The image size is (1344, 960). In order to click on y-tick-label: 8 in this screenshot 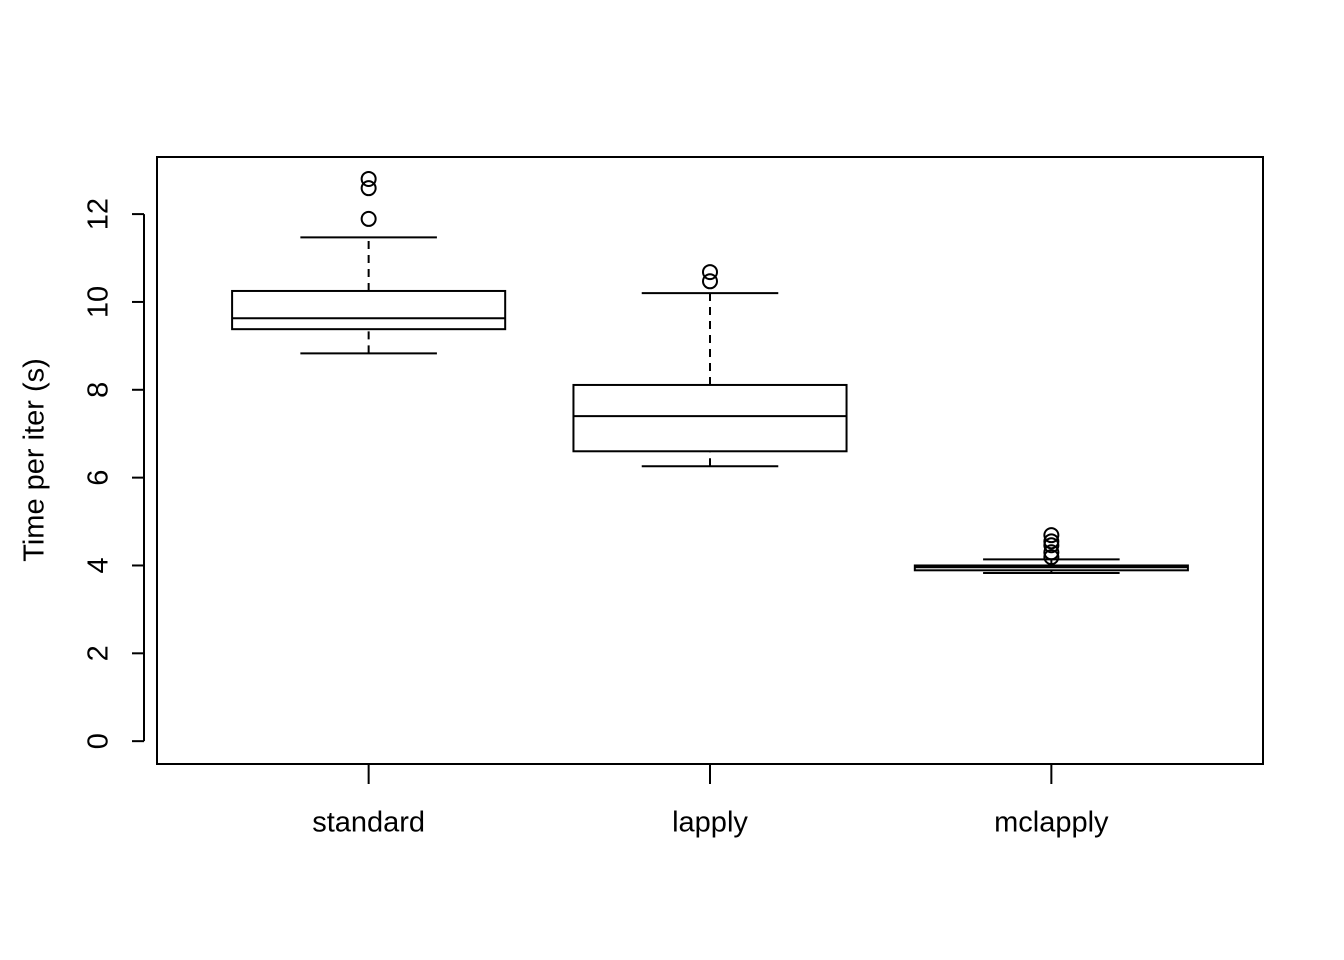, I will do `click(99, 390)`.